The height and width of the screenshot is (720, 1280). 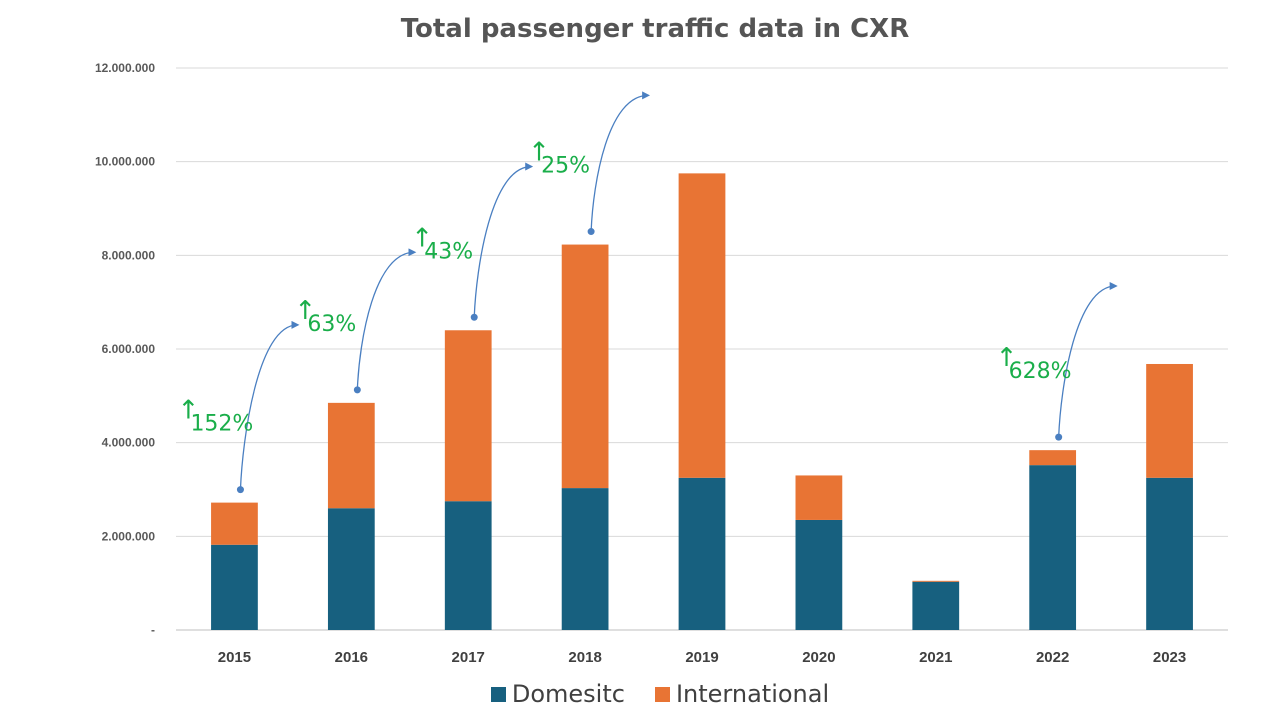 I want to click on bar-international-2017, so click(x=468, y=416).